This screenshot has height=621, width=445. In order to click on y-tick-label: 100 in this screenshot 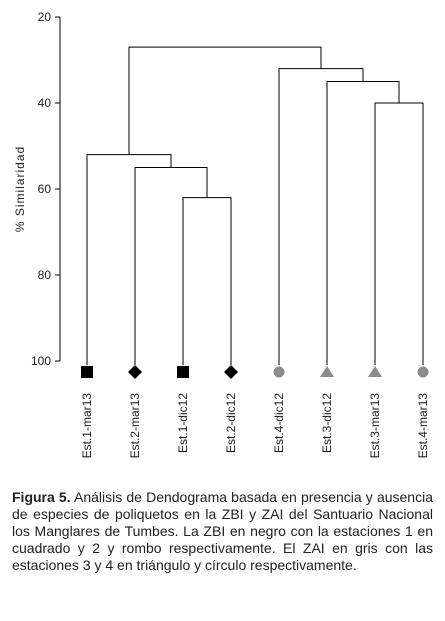, I will do `click(41, 361)`.